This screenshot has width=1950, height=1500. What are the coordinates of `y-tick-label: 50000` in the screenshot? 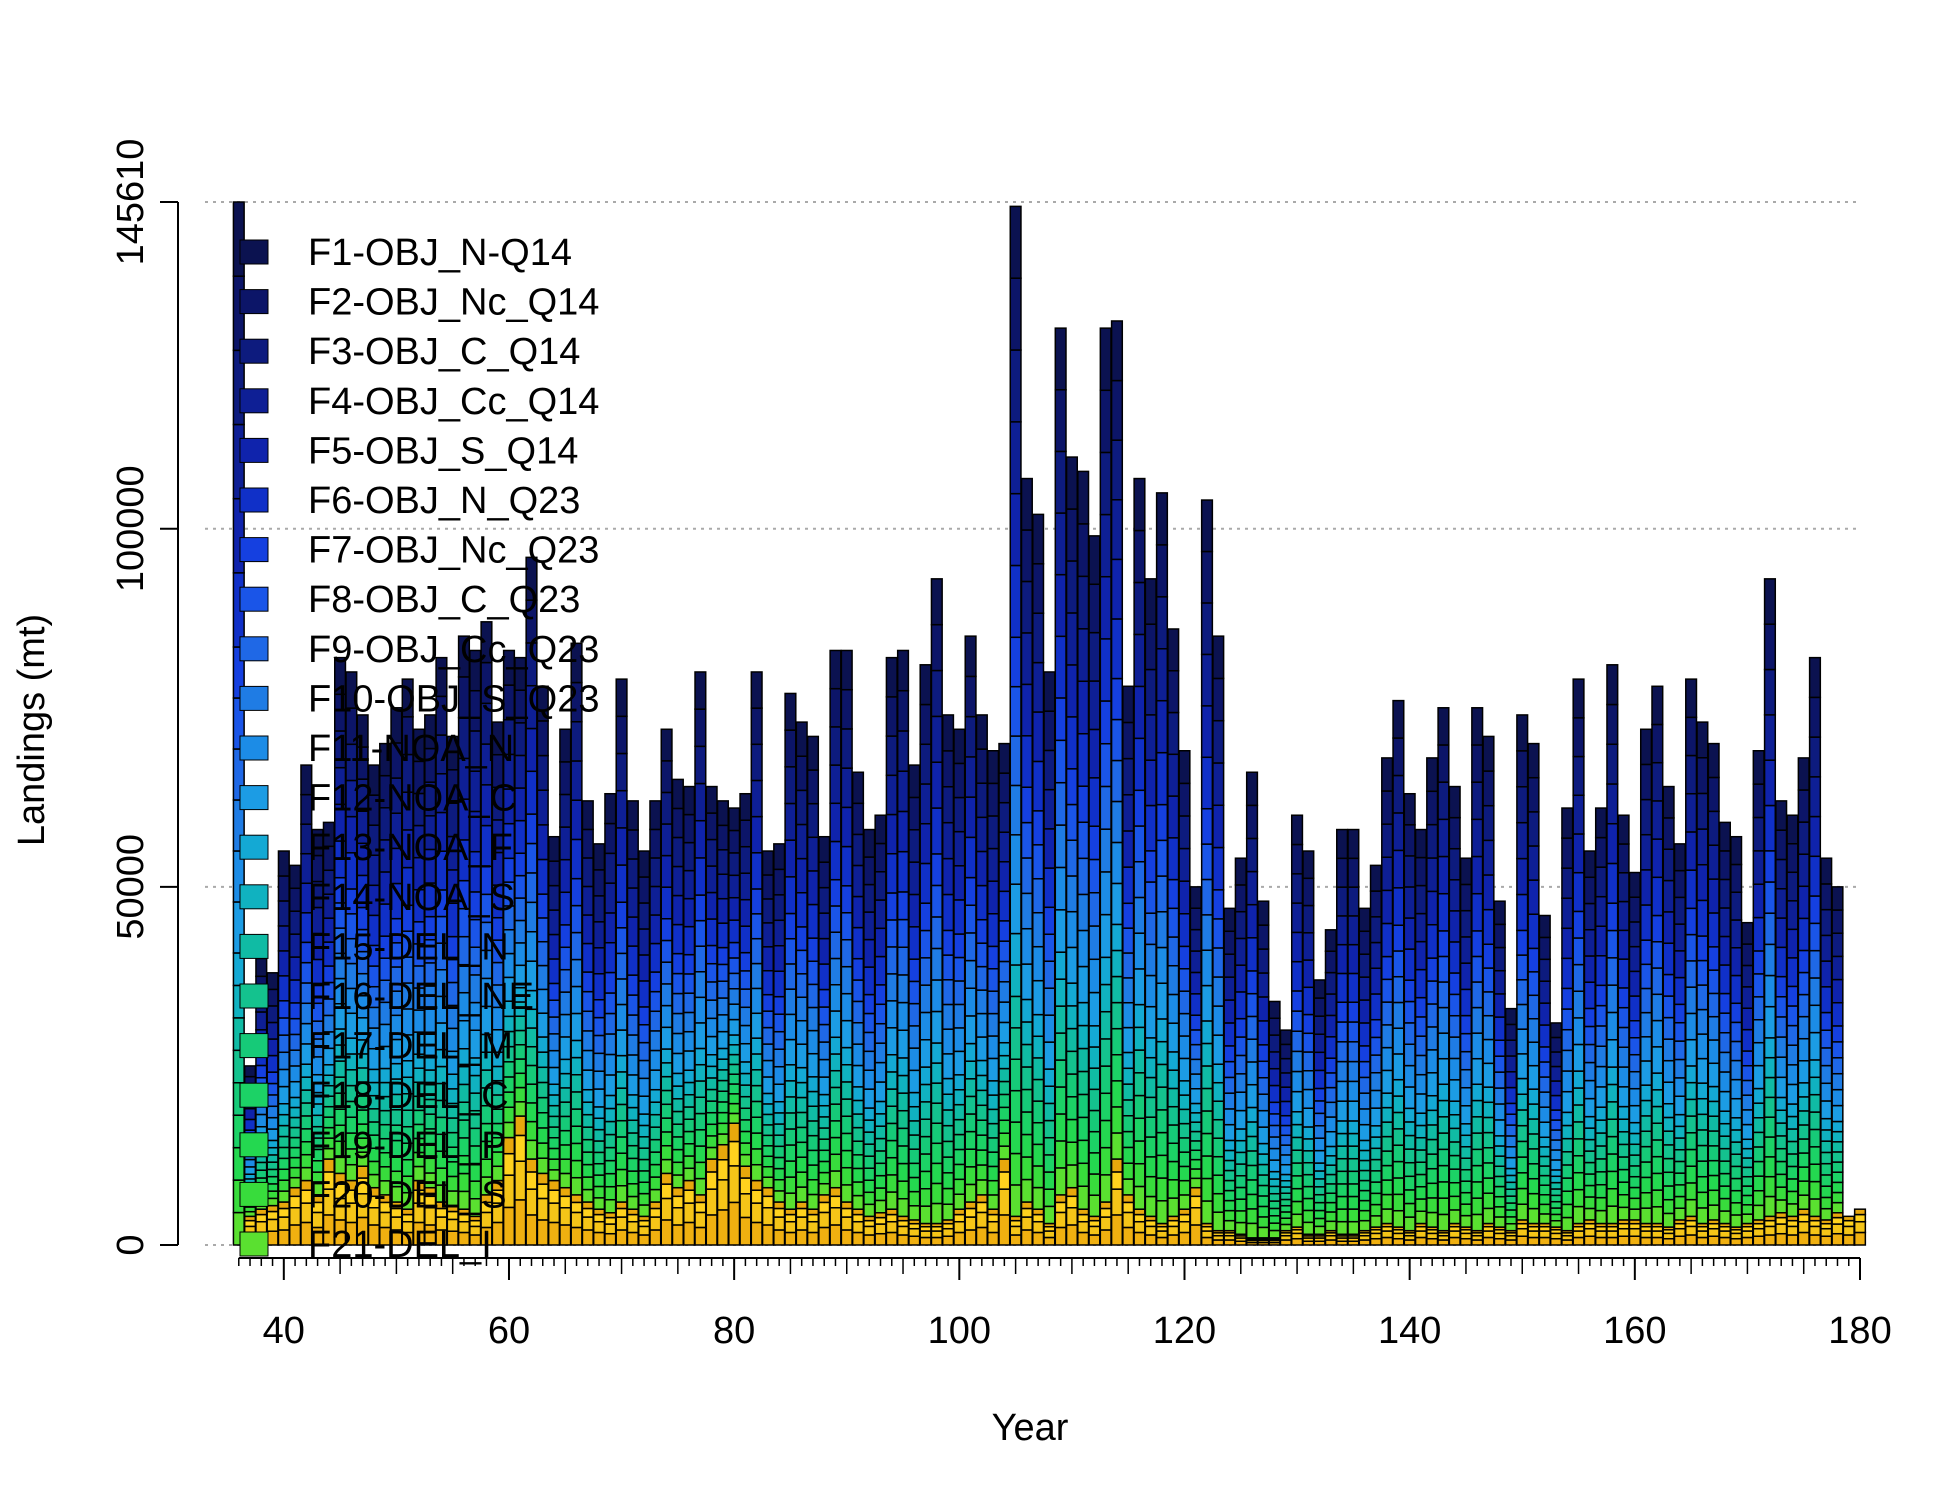 It's located at (131, 887).